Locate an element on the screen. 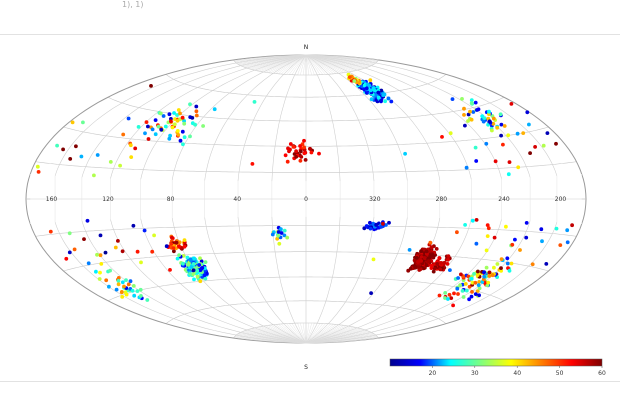  colorbar-tick-label: 20 is located at coordinates (433, 373).